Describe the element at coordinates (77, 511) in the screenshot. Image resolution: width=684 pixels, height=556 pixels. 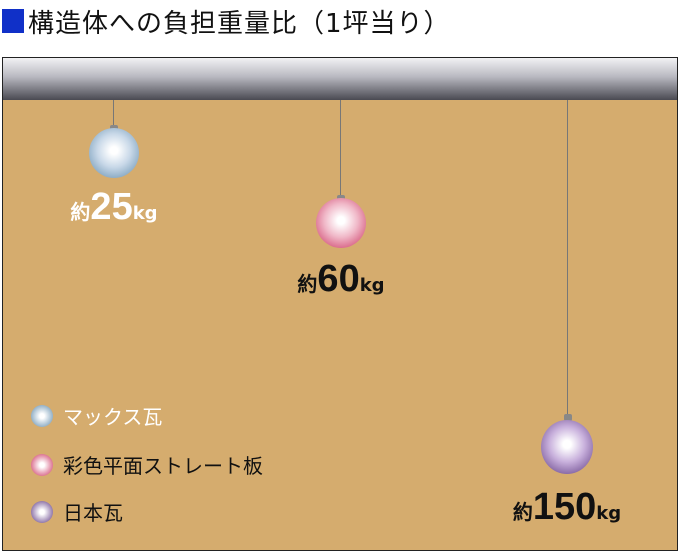
I see `legend-item-nihon-kawara: 日本瓦` at that location.